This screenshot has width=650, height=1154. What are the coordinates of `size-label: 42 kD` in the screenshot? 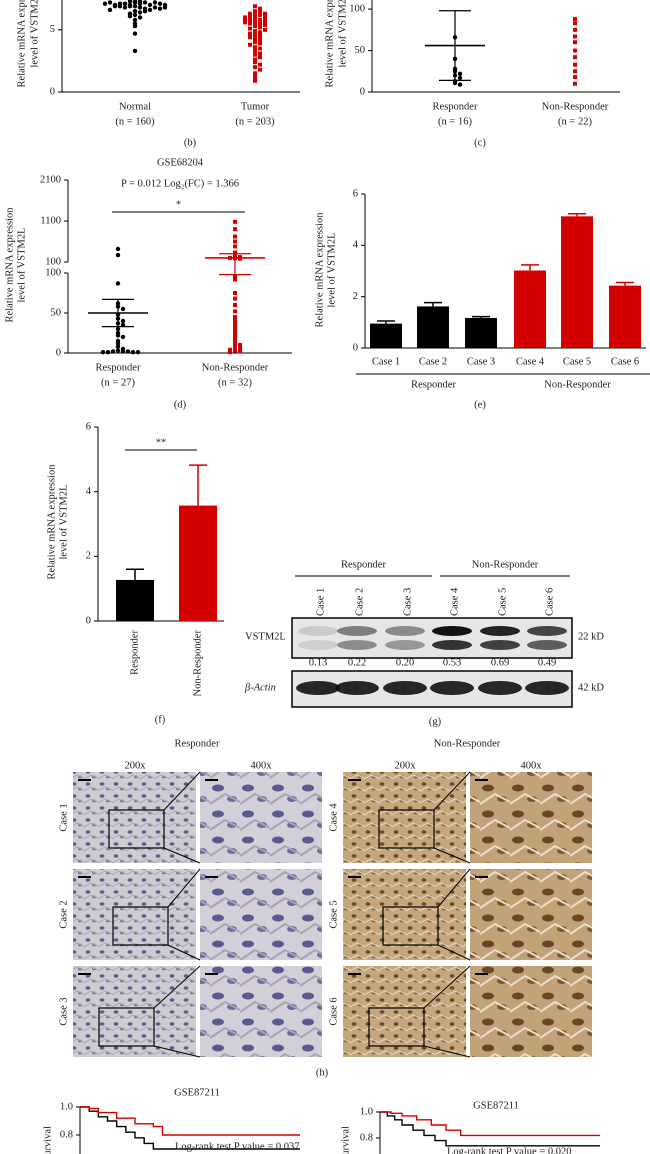 It's located at (591, 687).